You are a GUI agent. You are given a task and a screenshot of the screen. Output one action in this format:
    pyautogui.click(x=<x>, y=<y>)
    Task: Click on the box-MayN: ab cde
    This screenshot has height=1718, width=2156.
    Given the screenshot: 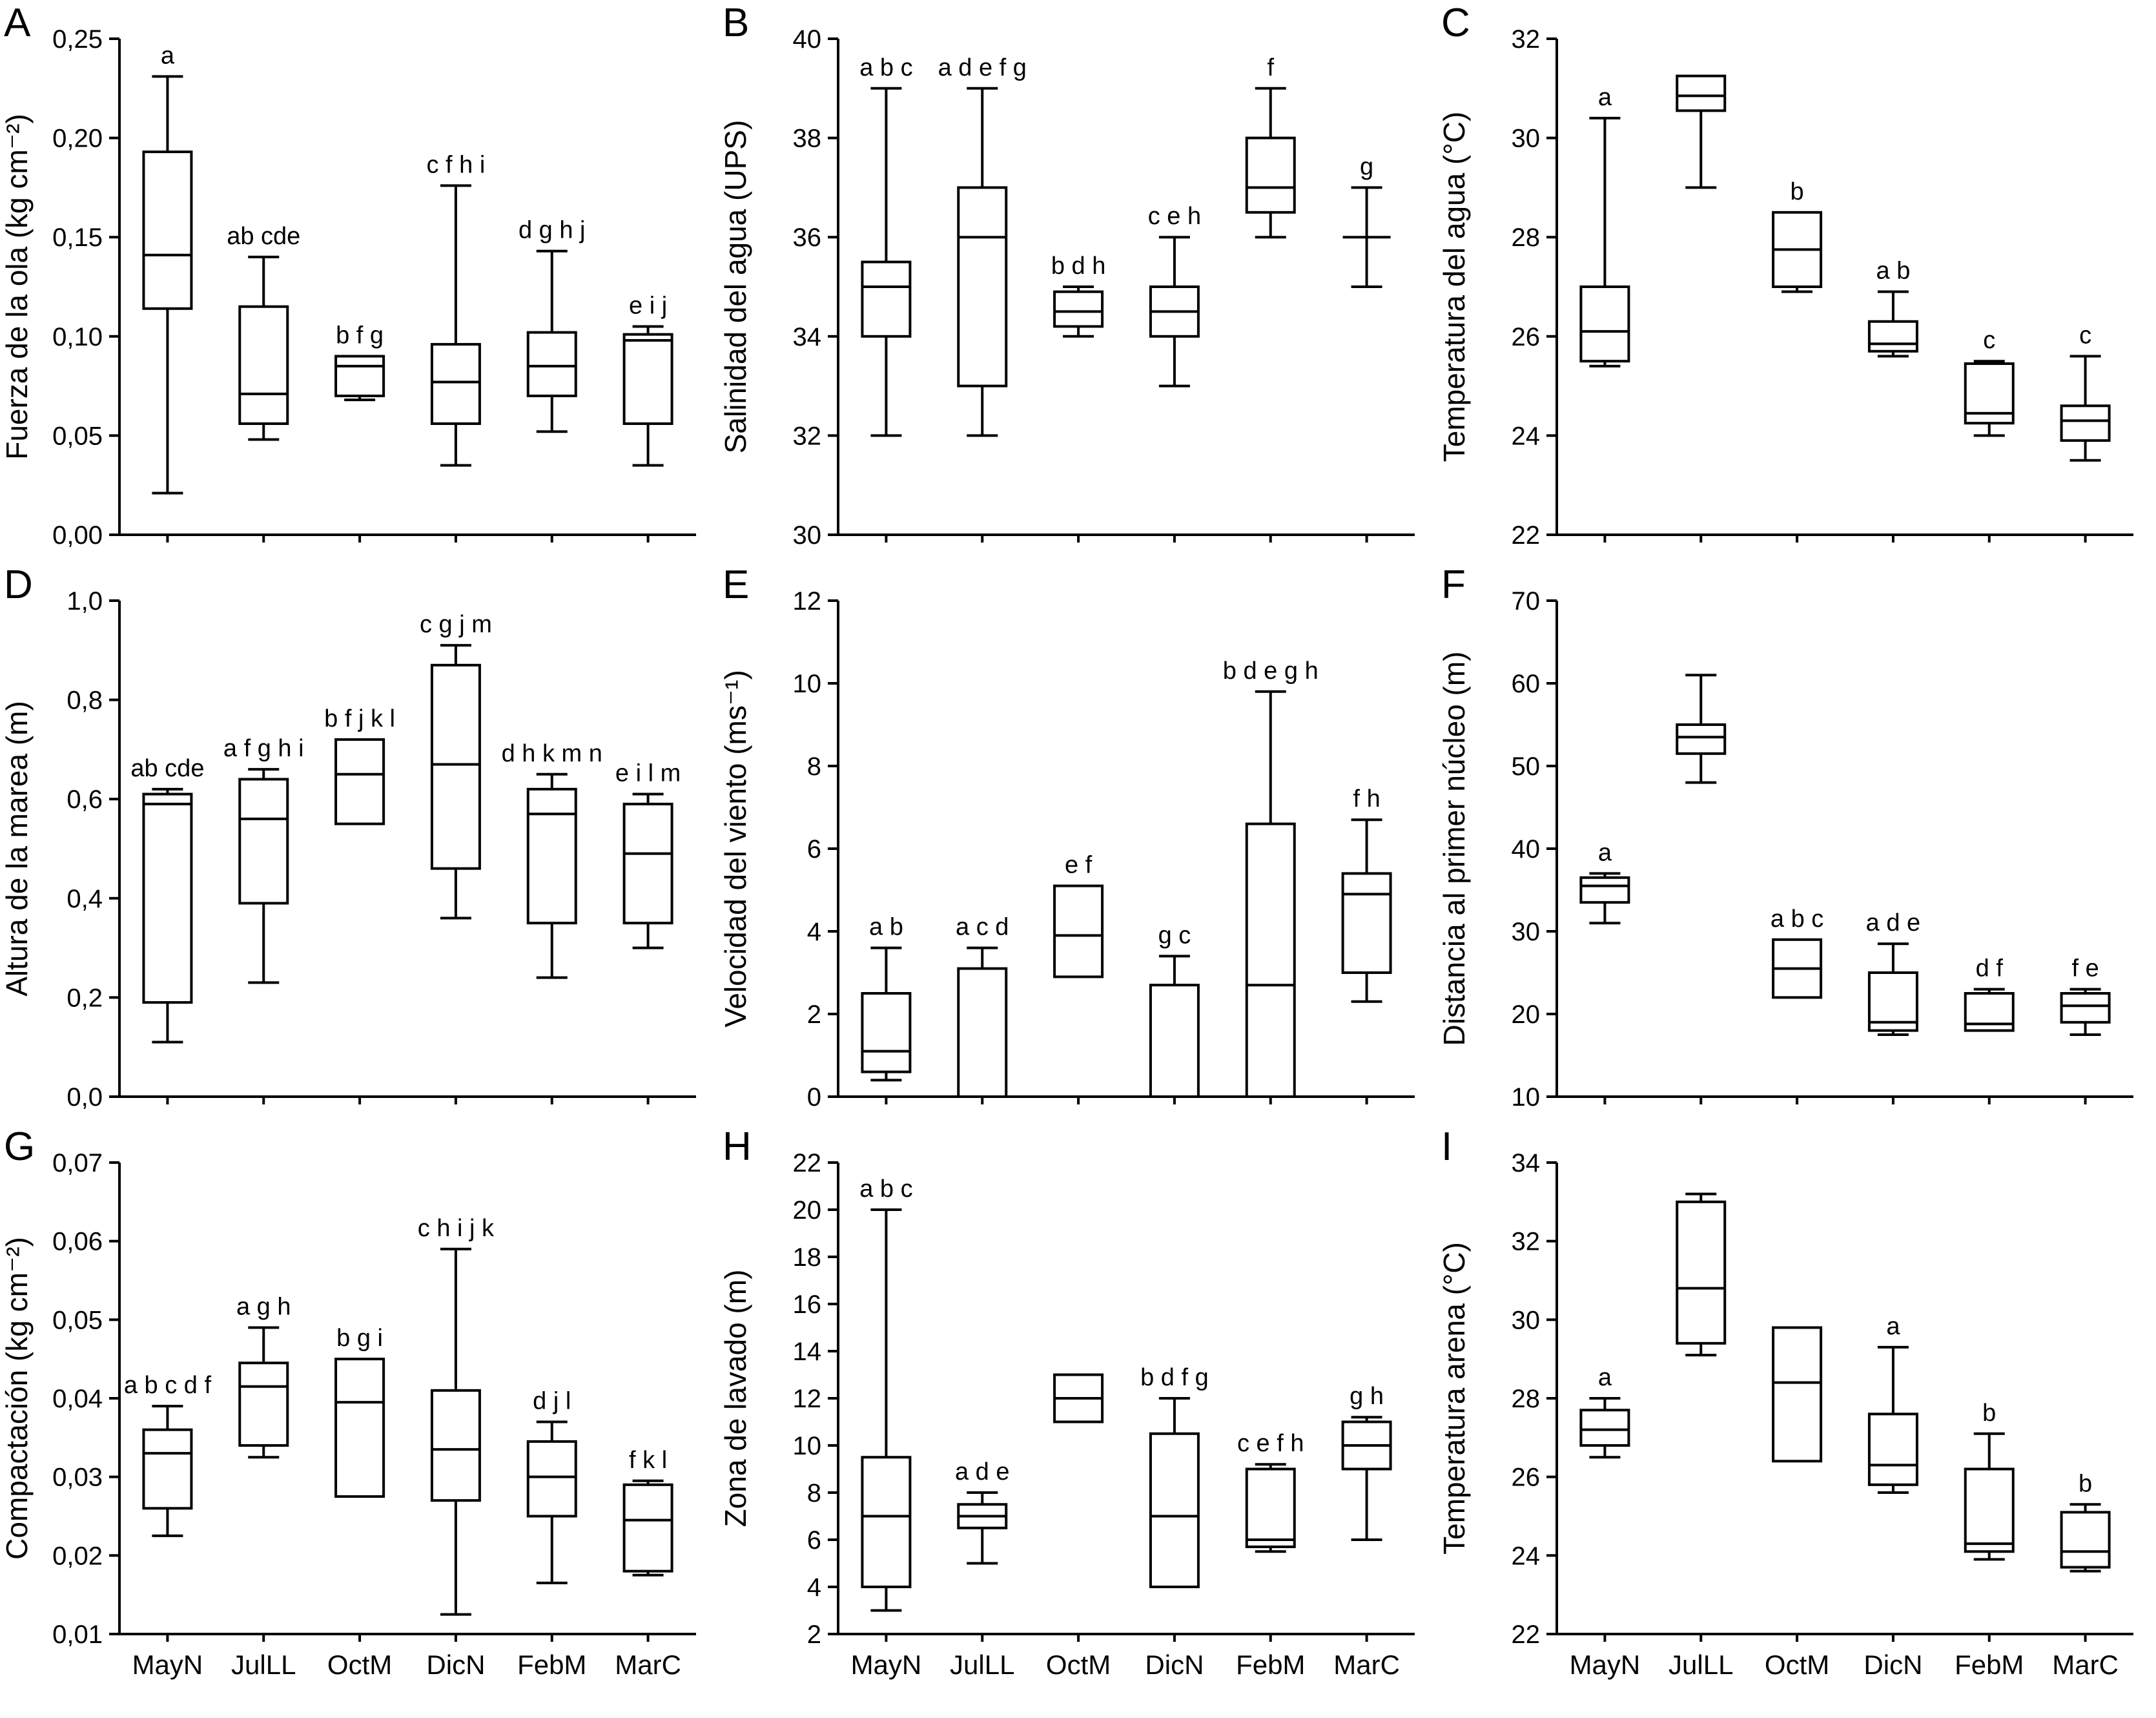 What is the action you would take?
    pyautogui.click(x=167, y=899)
    